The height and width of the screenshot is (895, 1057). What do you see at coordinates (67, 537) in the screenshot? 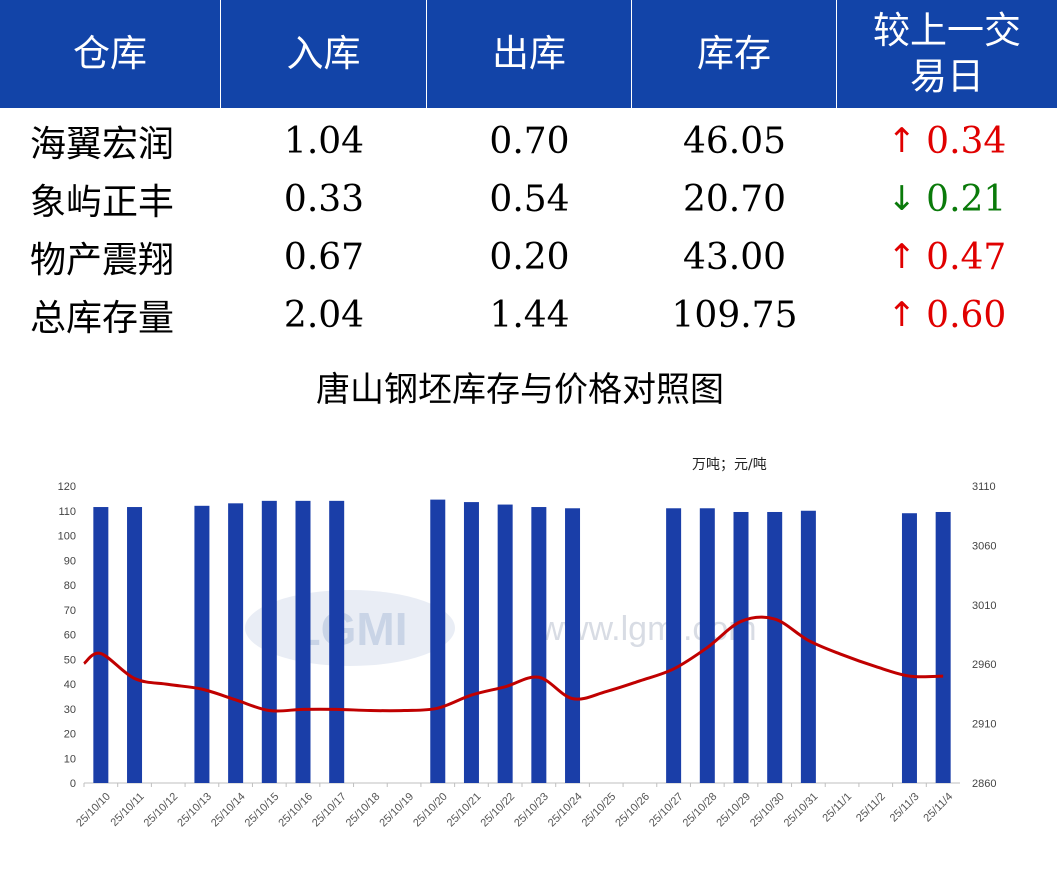
I see `y-left-tick: 100` at bounding box center [67, 537].